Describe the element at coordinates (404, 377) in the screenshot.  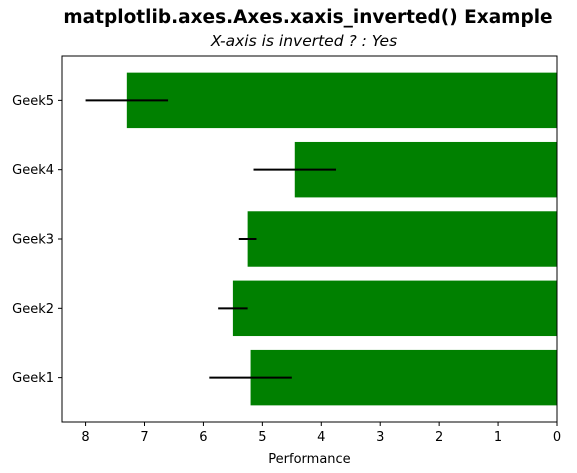
I see `bar-geek1` at that location.